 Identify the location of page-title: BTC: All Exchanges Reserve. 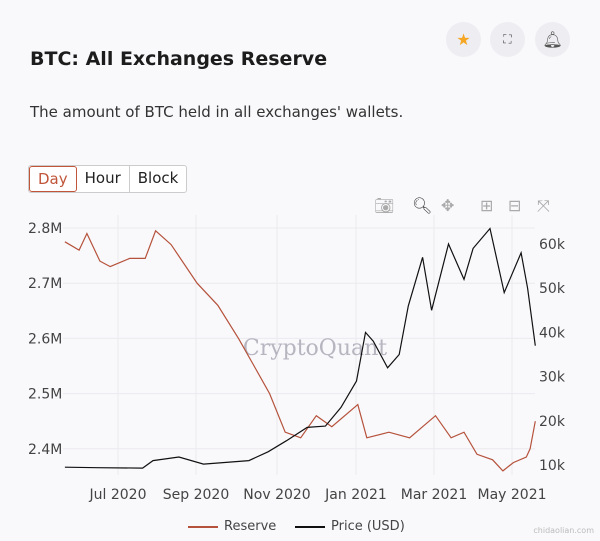
(179, 59).